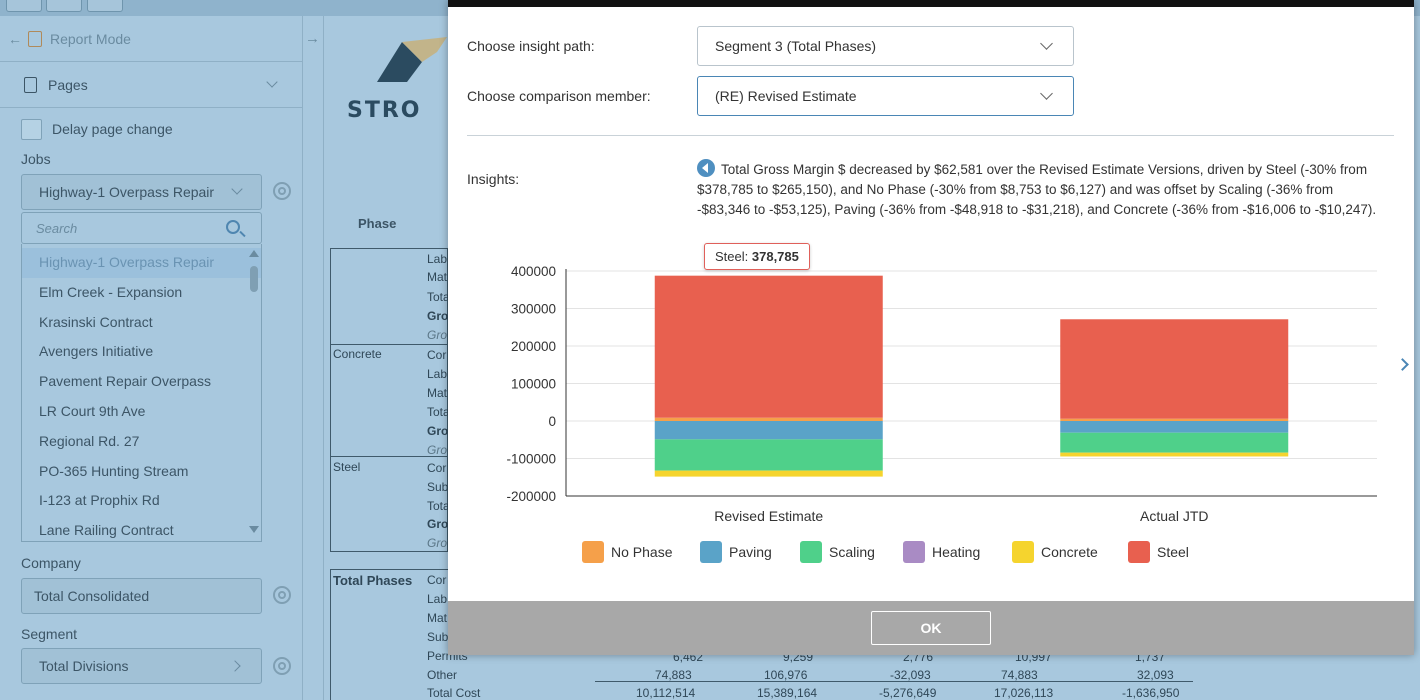 This screenshot has height=700, width=1420. I want to click on legend-label: Heating, so click(956, 552).